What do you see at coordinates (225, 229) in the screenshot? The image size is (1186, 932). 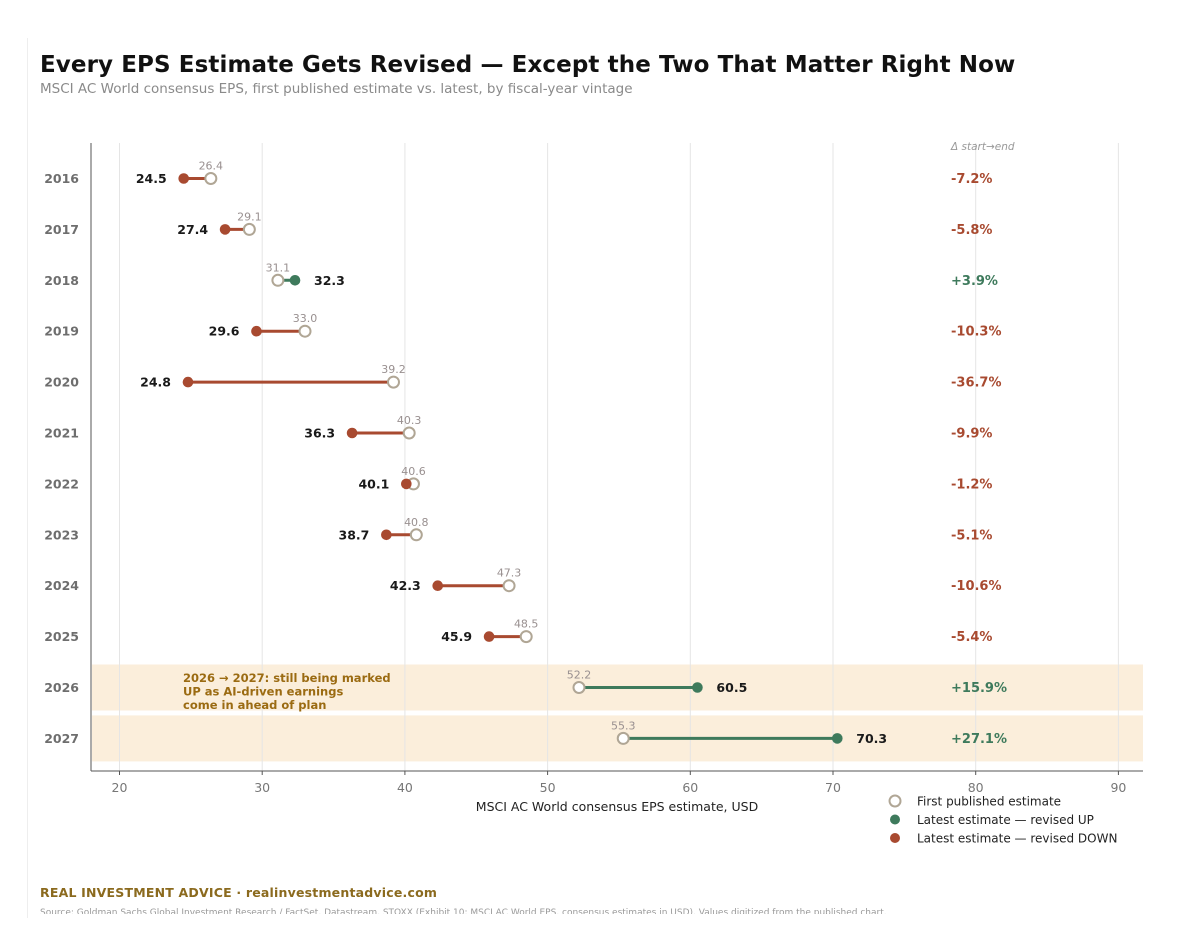 I see `latest-estimate-point-2017` at bounding box center [225, 229].